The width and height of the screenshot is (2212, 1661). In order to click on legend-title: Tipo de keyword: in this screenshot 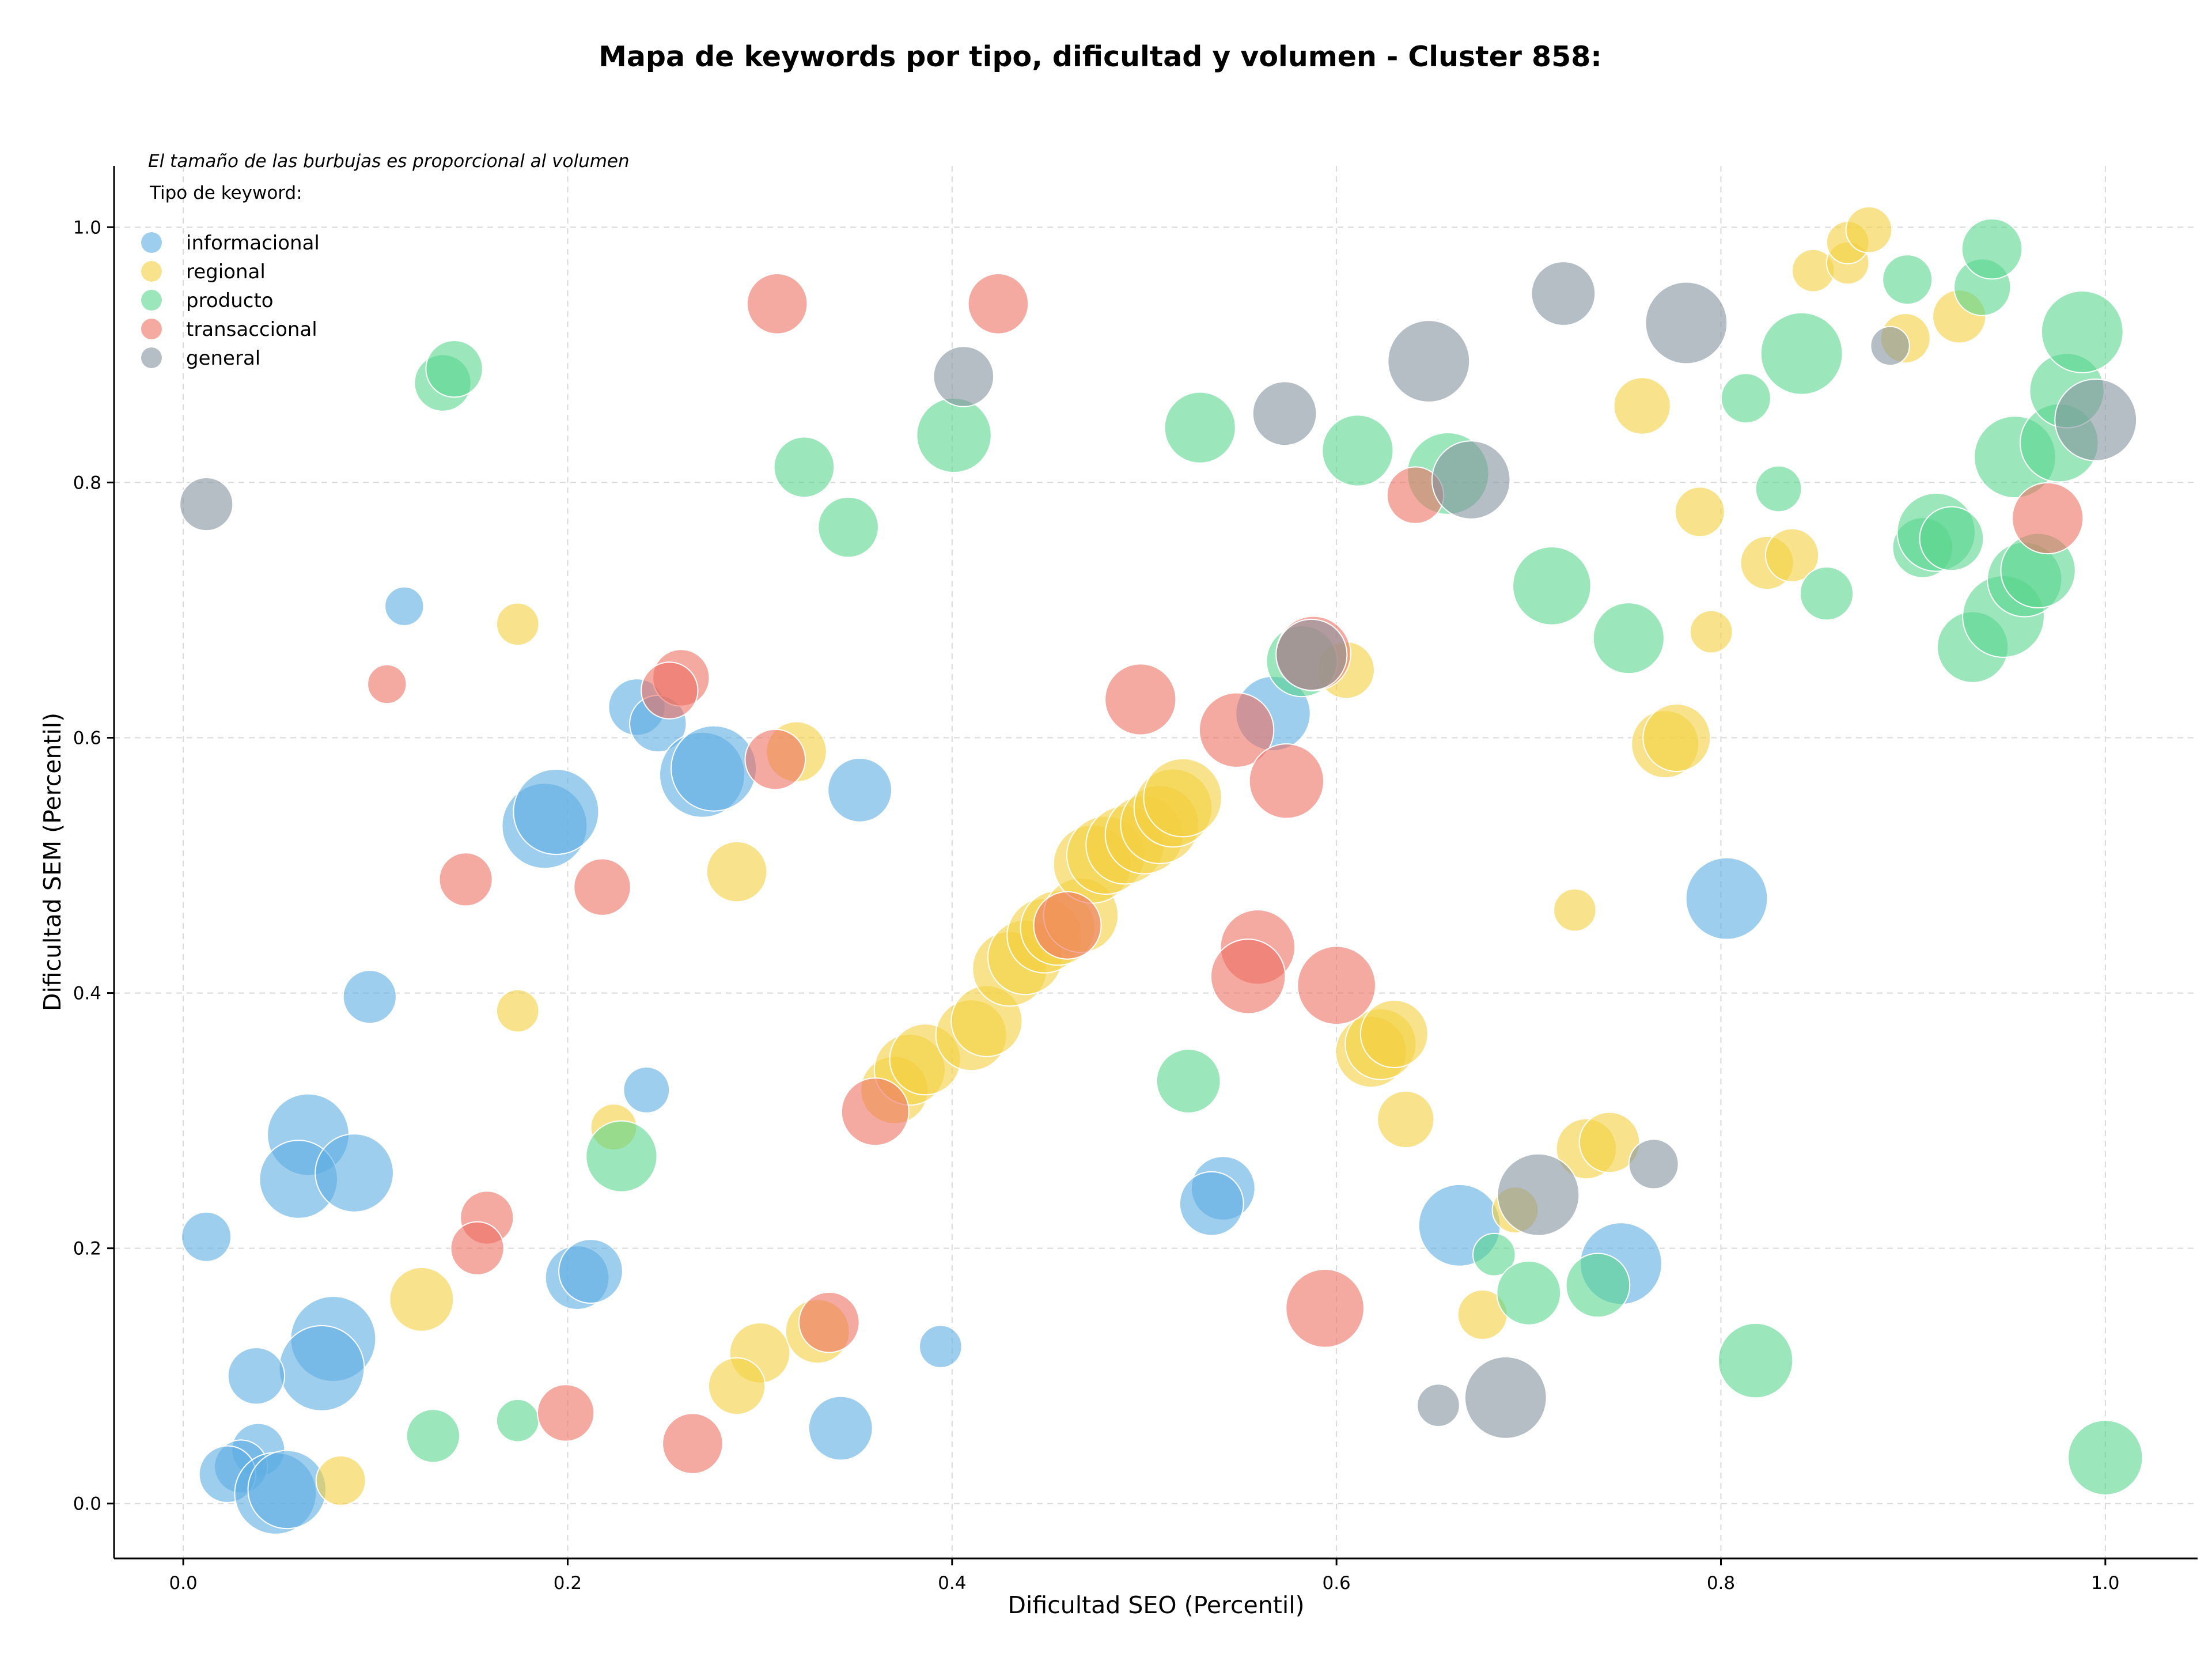, I will do `click(225, 193)`.